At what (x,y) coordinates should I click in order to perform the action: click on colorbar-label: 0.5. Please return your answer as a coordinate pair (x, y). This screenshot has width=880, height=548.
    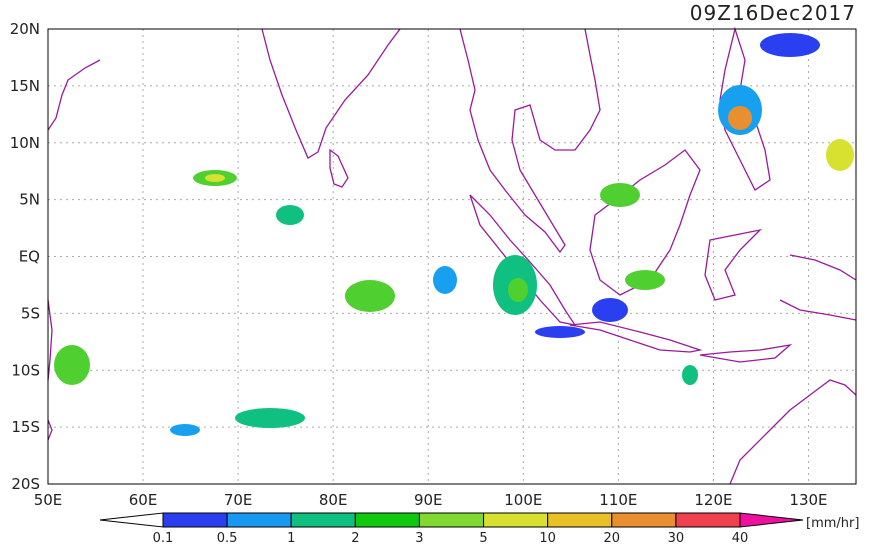
    Looking at the image, I should click on (227, 537).